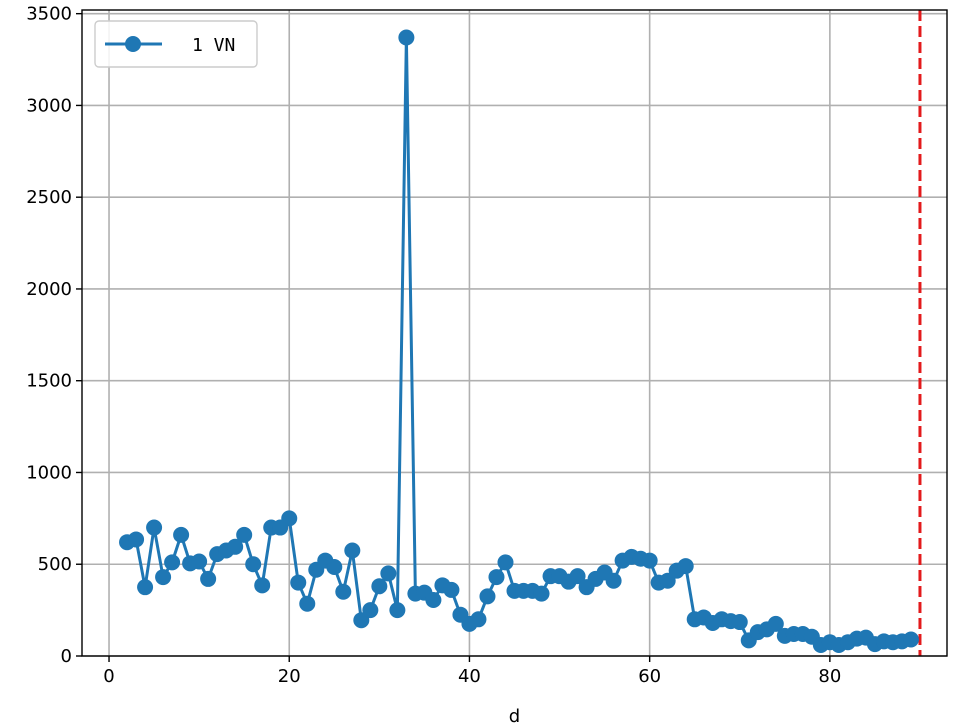  Describe the element at coordinates (649, 676) in the screenshot. I see `x-tick-label: 60` at that location.